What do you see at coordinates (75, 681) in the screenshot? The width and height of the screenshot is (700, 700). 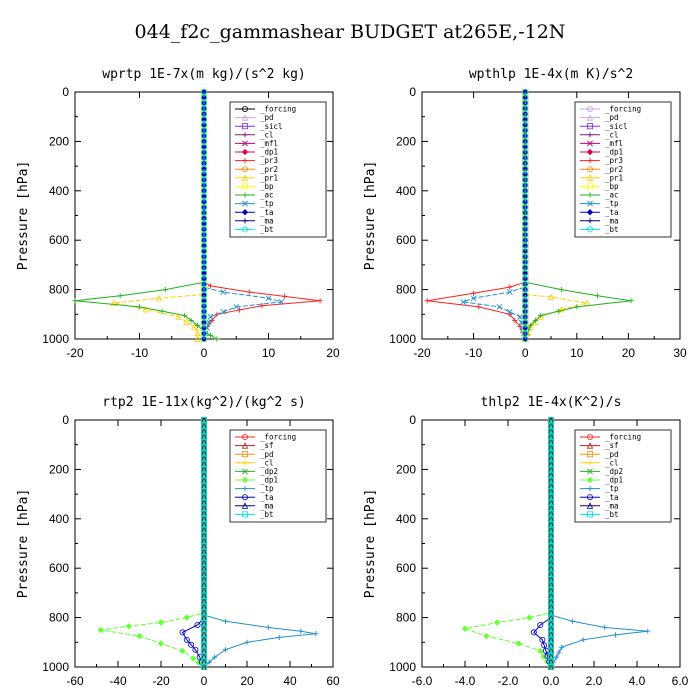 I see `x-tick-label: -60` at bounding box center [75, 681].